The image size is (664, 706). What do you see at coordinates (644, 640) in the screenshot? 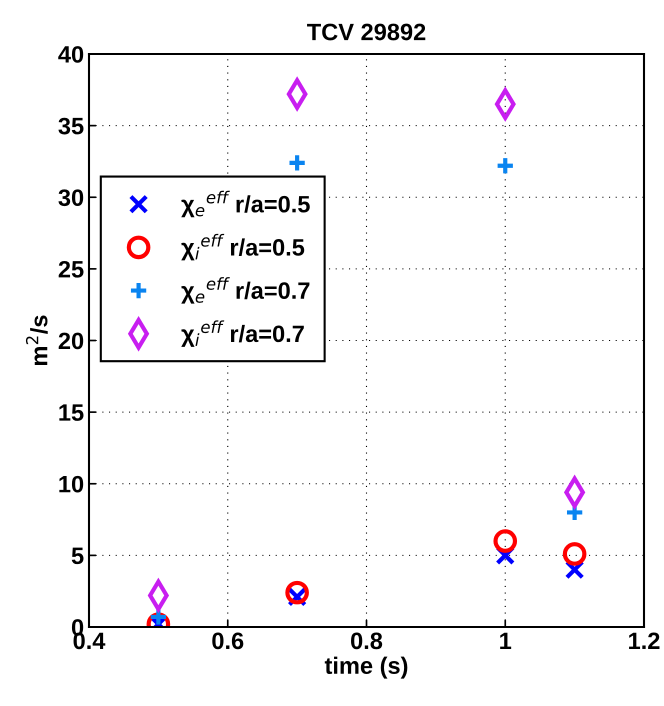
I see `x-tick-label: 1.2` at bounding box center [644, 640].